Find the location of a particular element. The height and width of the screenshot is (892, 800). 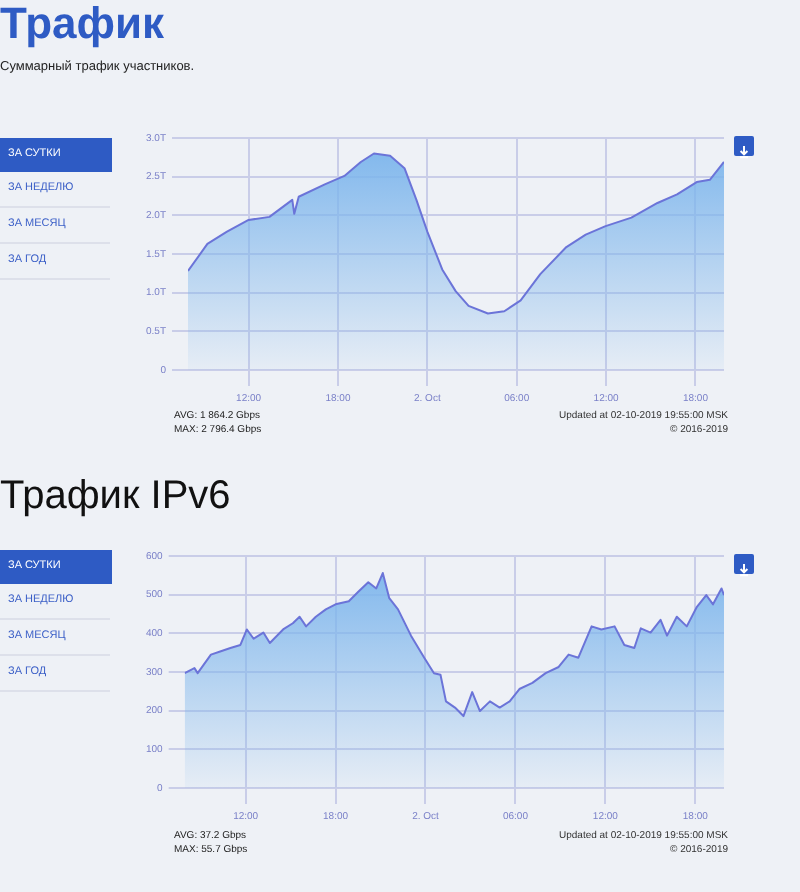

chart-title: Трафик IPv6 is located at coordinates (116, 496).